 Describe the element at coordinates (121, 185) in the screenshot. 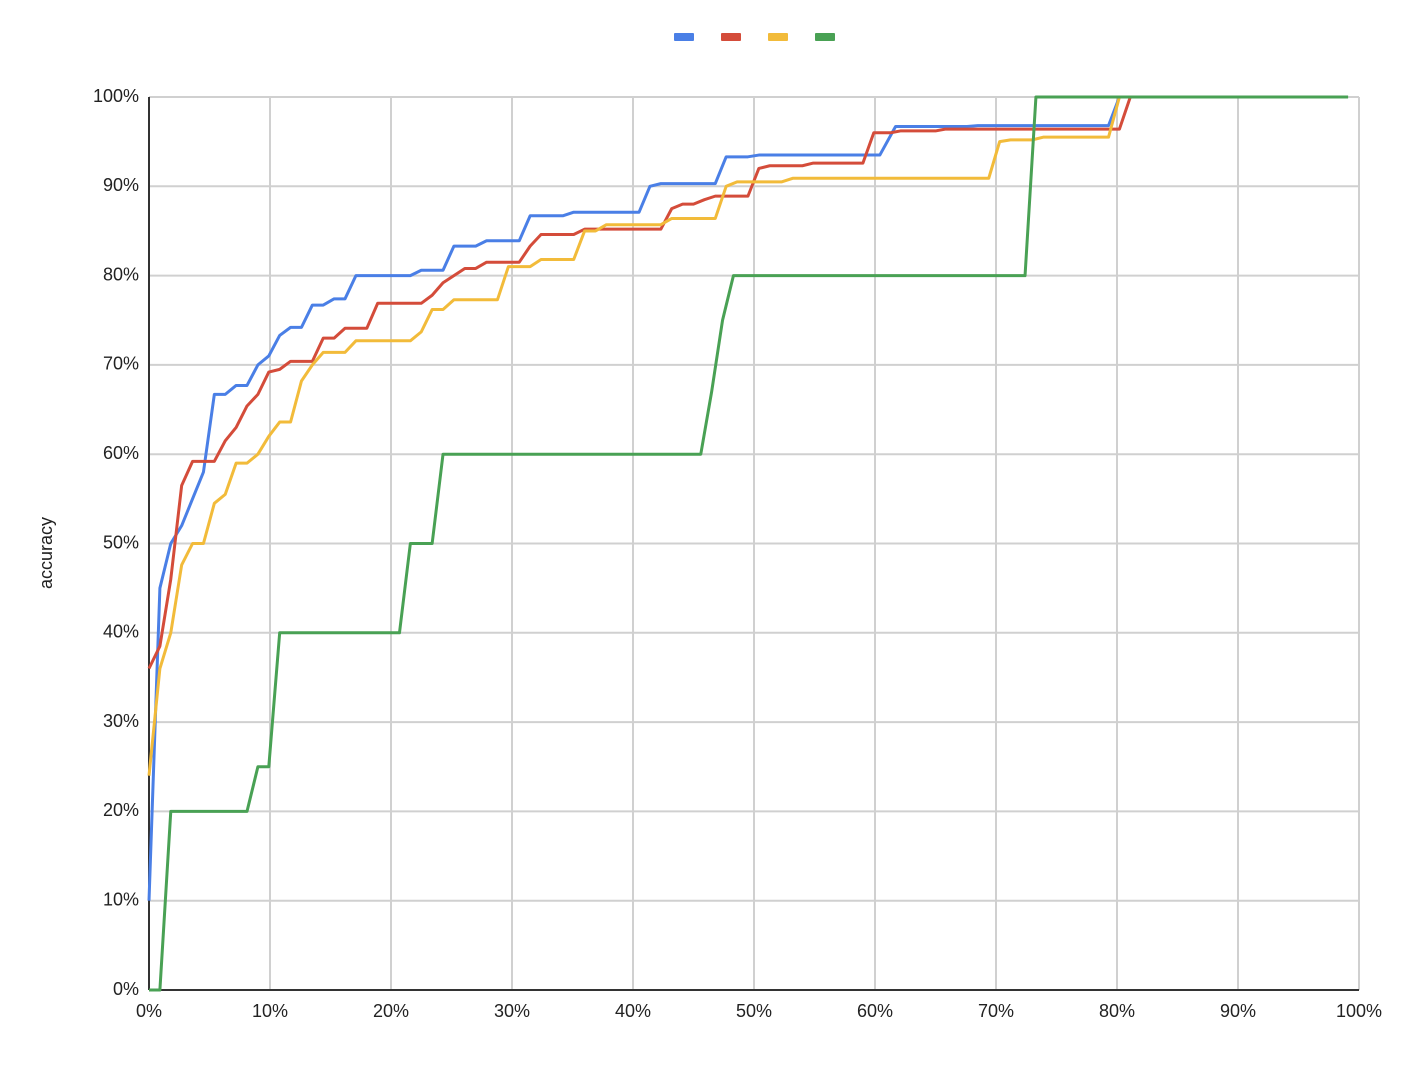

I see `y-tick-label: 90%` at that location.